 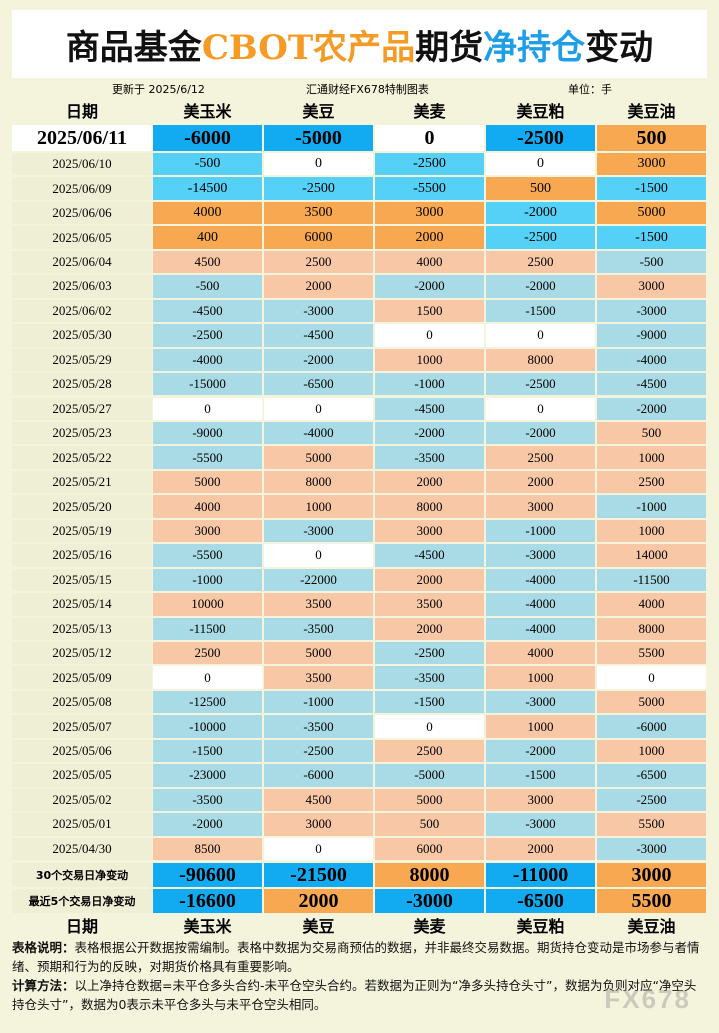 What do you see at coordinates (43, 947) in the screenshot?
I see `note-label: 表格说明：` at bounding box center [43, 947].